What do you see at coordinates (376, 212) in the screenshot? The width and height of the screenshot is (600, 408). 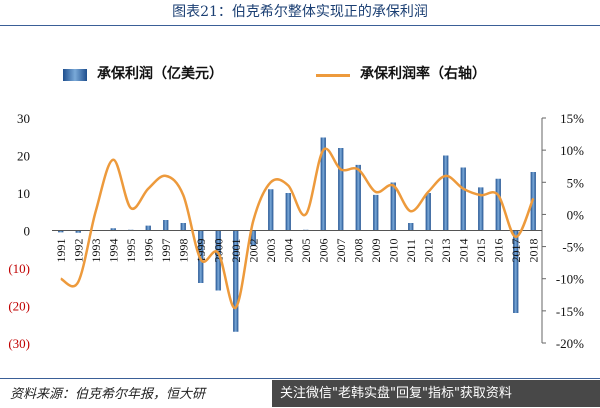 I see `bar-2009` at bounding box center [376, 212].